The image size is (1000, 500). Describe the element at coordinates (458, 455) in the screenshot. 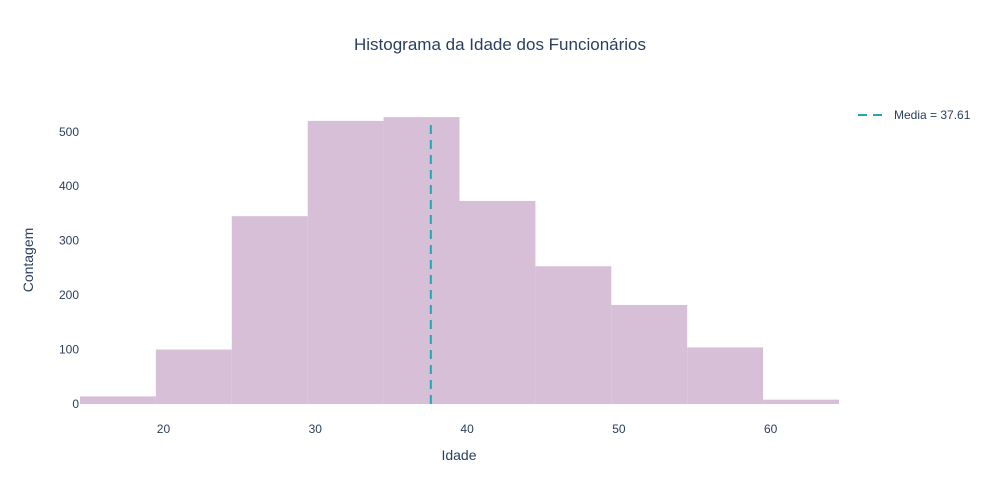

I see `x-axis-title: Idade` at that location.